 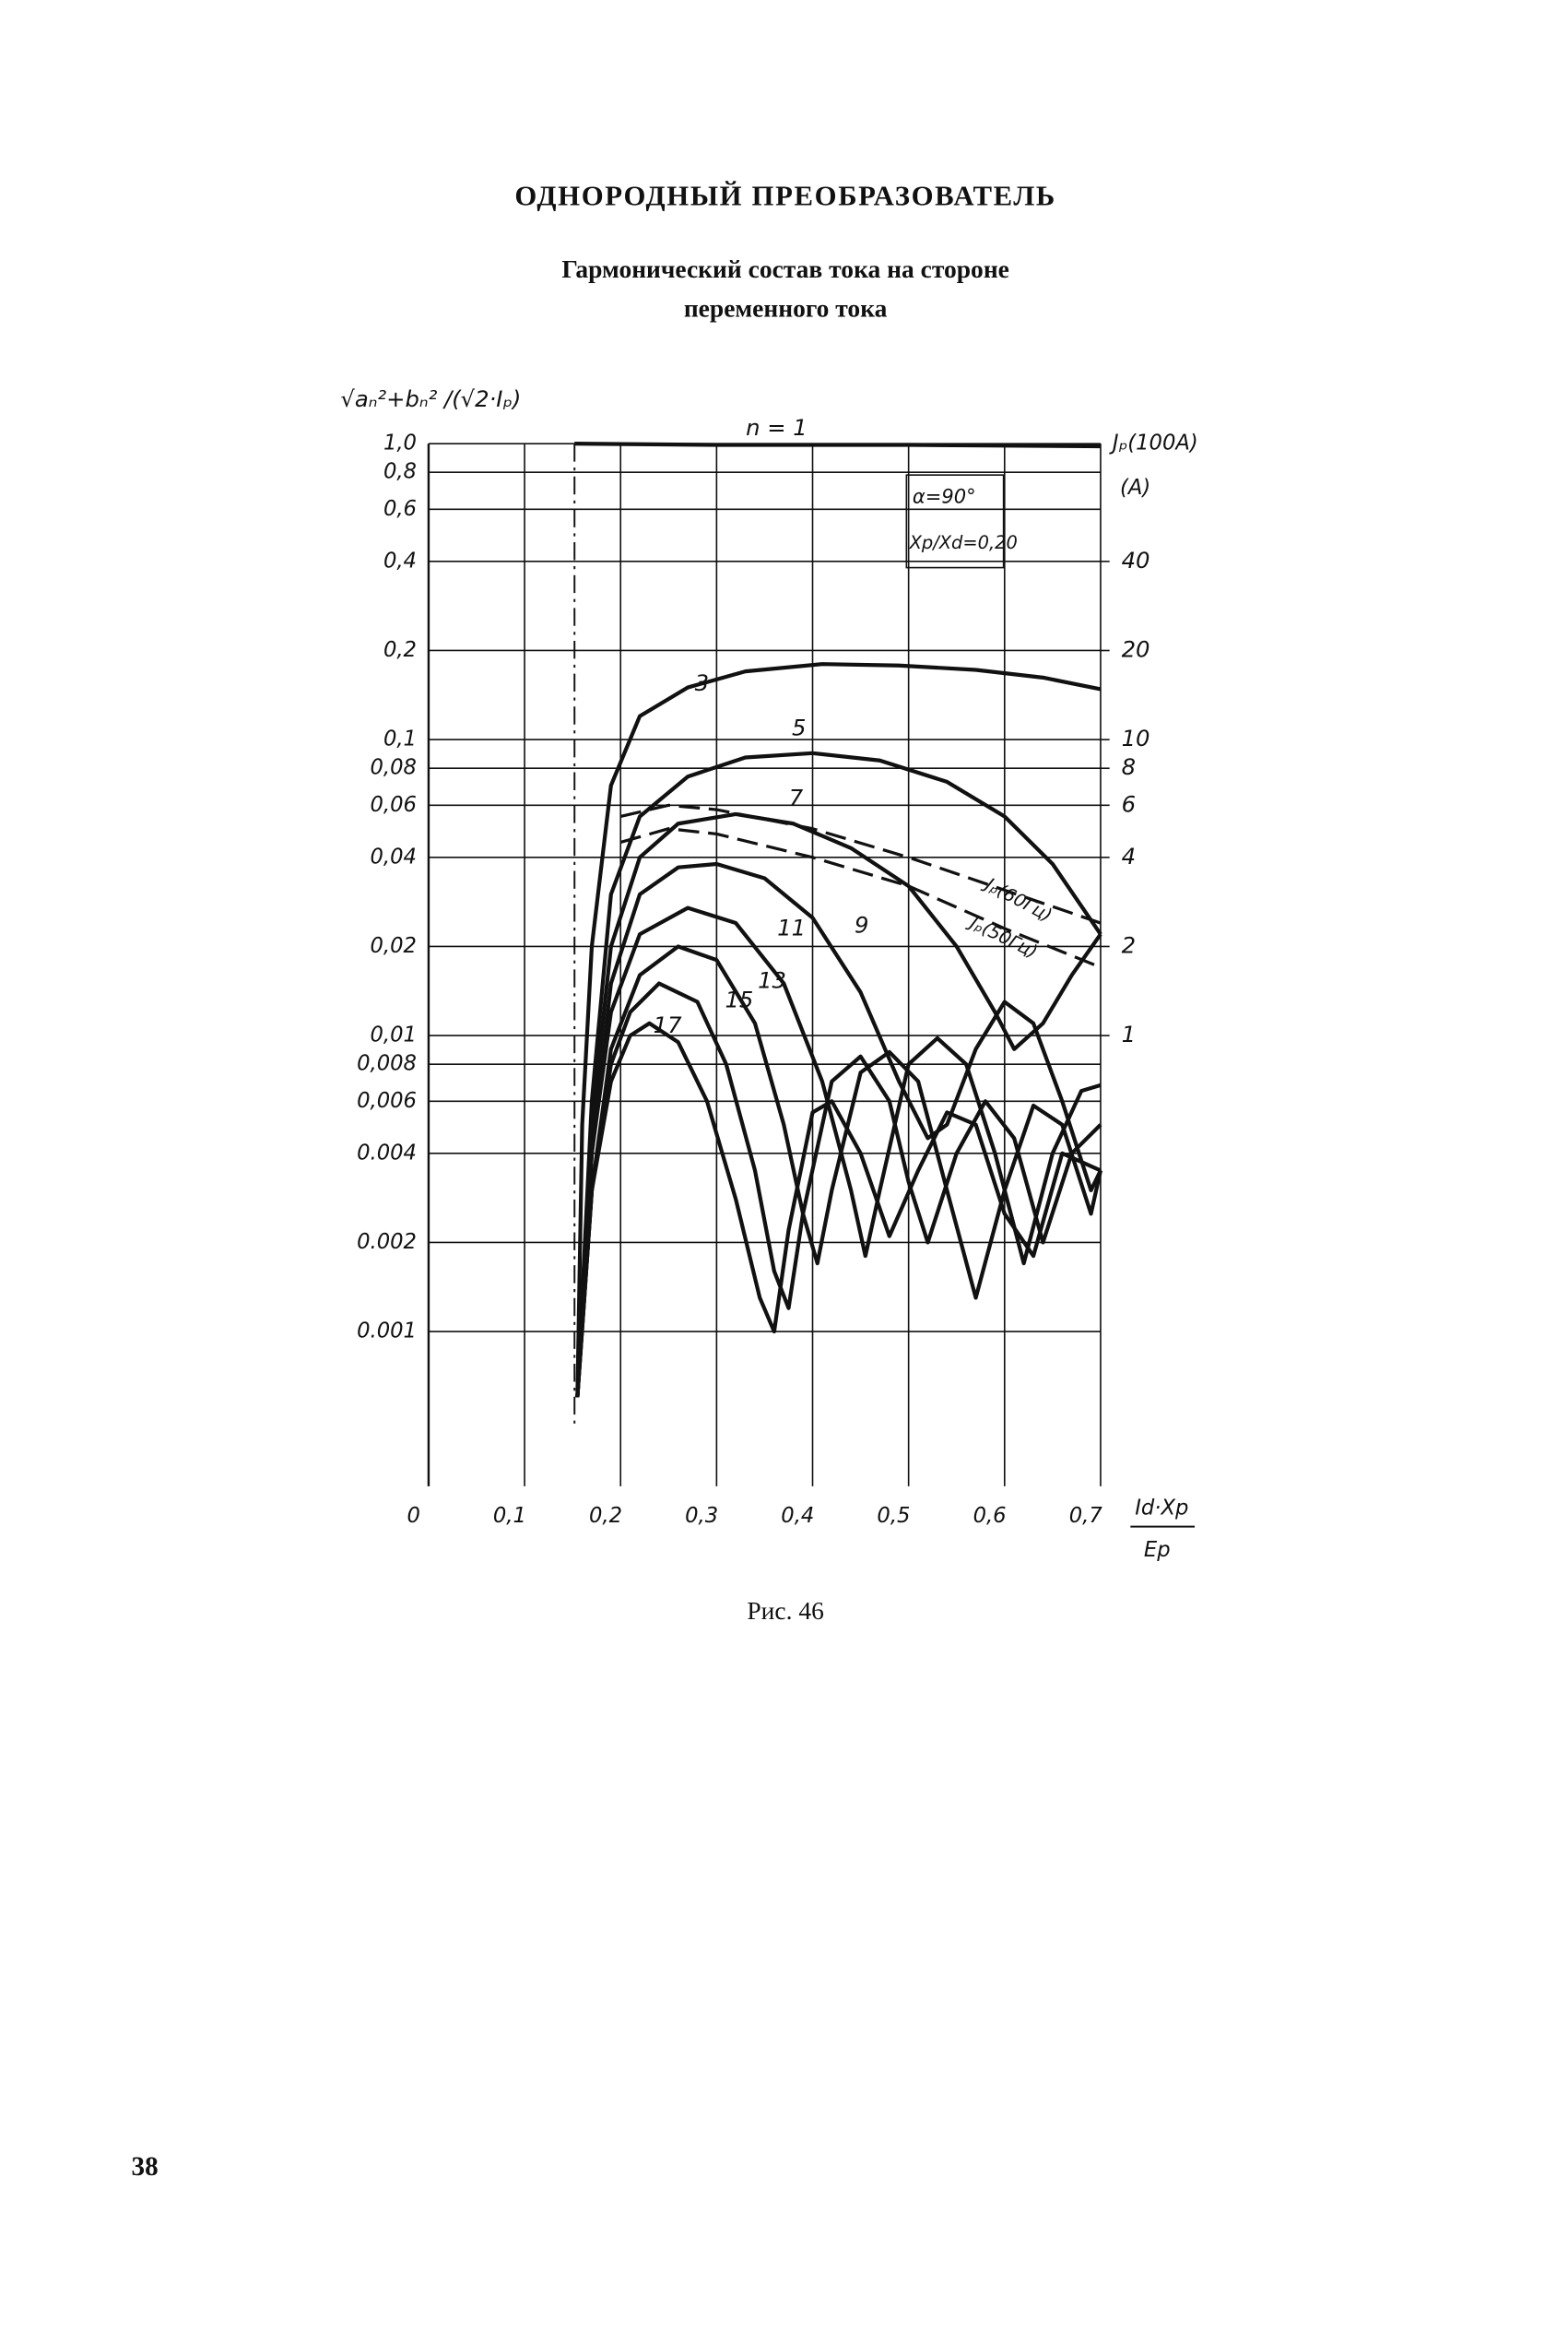 What do you see at coordinates (1129, 944) in the screenshot?
I see `y2-tick-label: 2` at bounding box center [1129, 944].